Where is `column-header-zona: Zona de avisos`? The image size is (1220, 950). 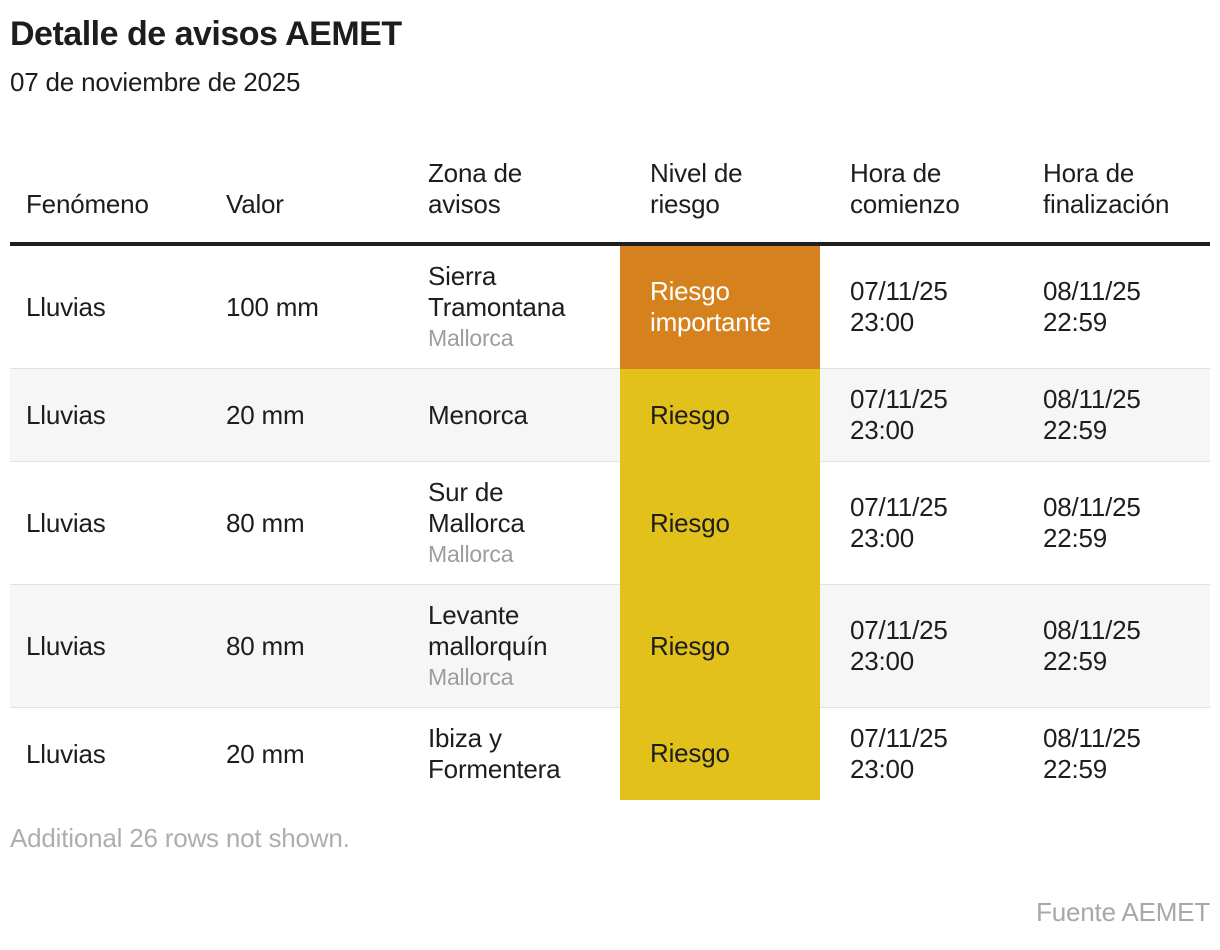 column-header-zona: Zona de avisos is located at coordinates (509, 202).